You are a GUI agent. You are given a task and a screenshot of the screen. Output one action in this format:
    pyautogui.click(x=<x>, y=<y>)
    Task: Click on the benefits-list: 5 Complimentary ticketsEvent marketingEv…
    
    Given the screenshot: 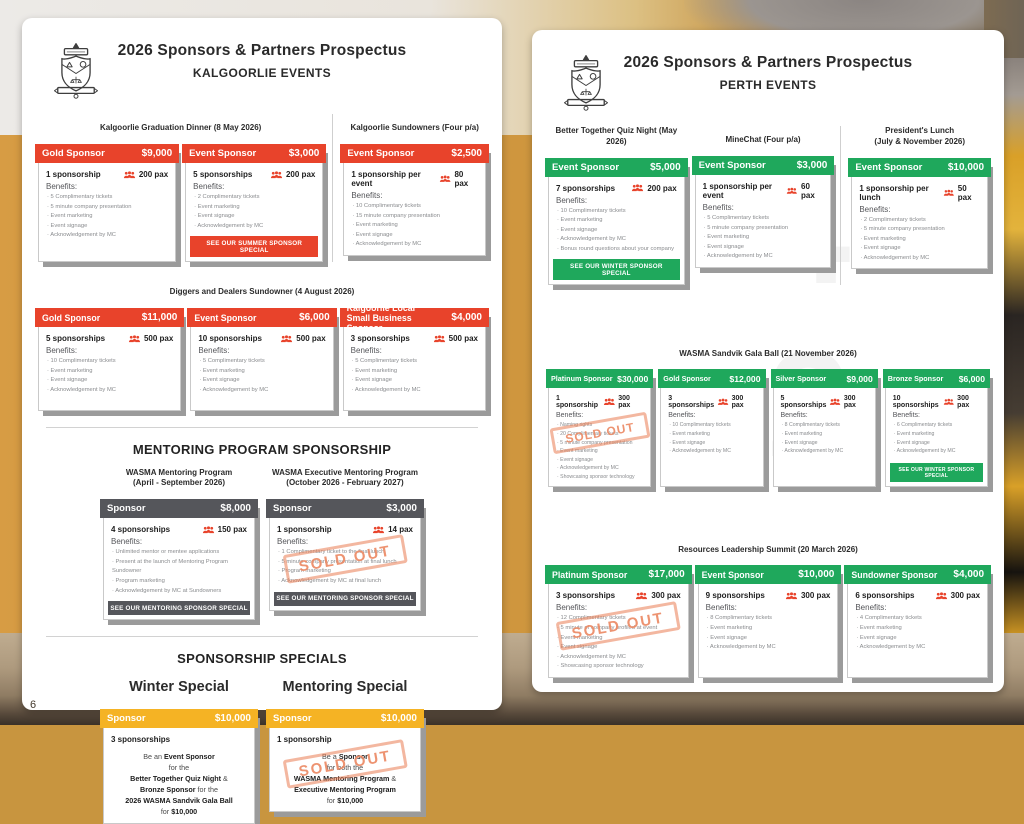 What is the action you would take?
    pyautogui.click(x=414, y=376)
    